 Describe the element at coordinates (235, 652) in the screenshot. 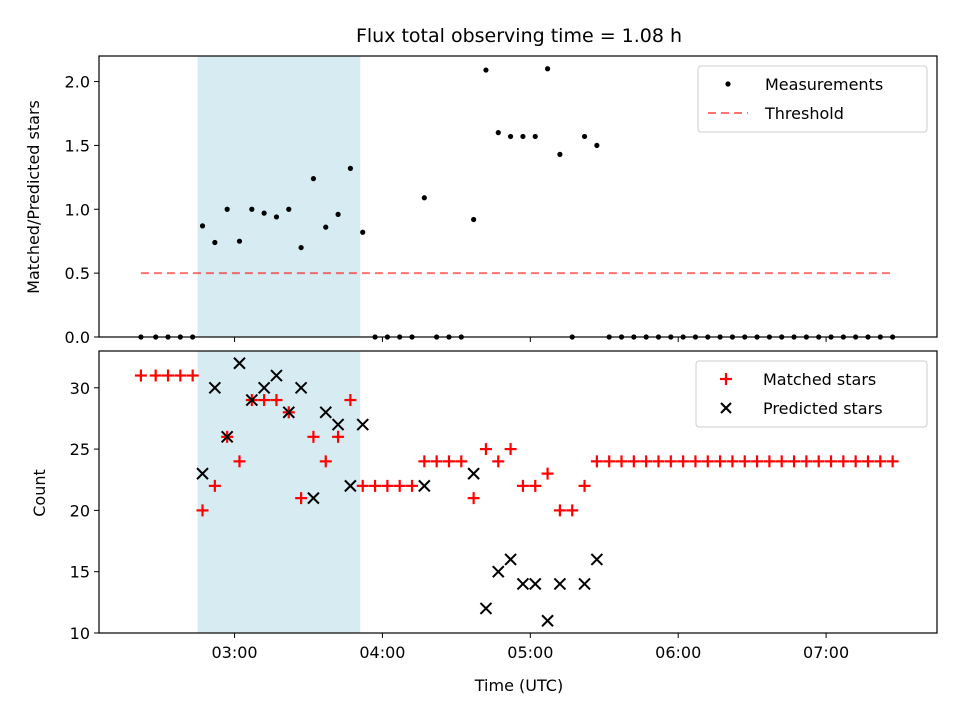

I see `x-tick-label: 03:00` at that location.